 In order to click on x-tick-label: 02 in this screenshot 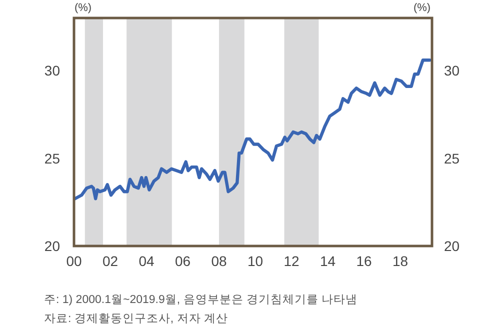, I will do `click(110, 261)`.